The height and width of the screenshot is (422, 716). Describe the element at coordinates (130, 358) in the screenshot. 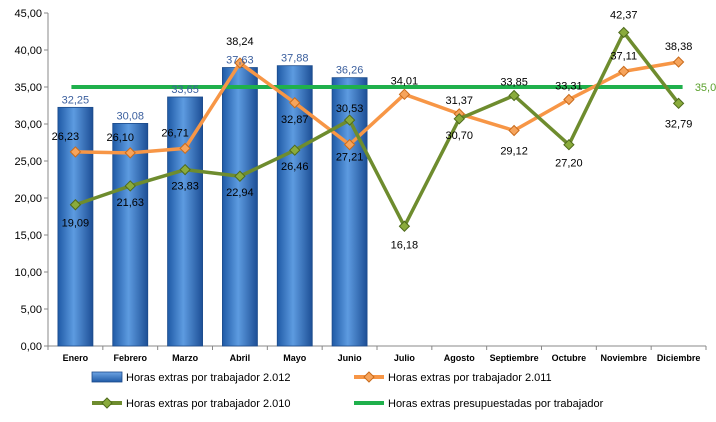

I see `x-tick-label: Febrero` at that location.